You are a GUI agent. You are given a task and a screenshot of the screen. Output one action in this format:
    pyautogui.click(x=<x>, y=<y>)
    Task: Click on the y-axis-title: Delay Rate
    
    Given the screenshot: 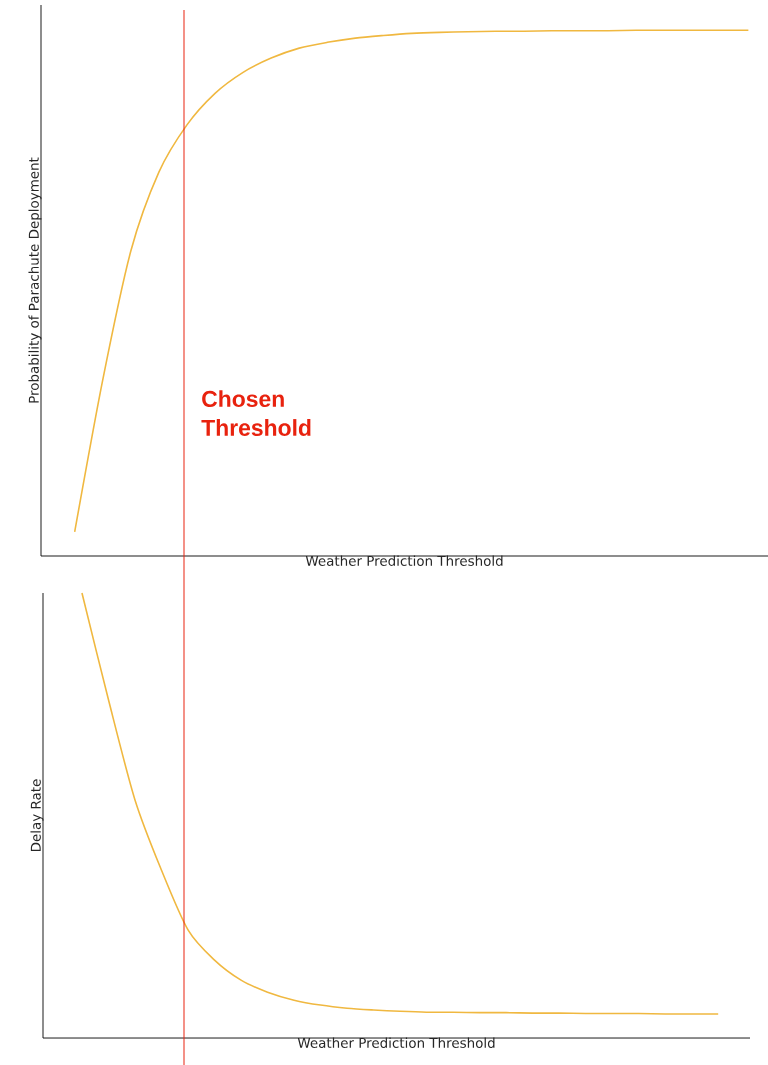 What is the action you would take?
    pyautogui.click(x=37, y=815)
    